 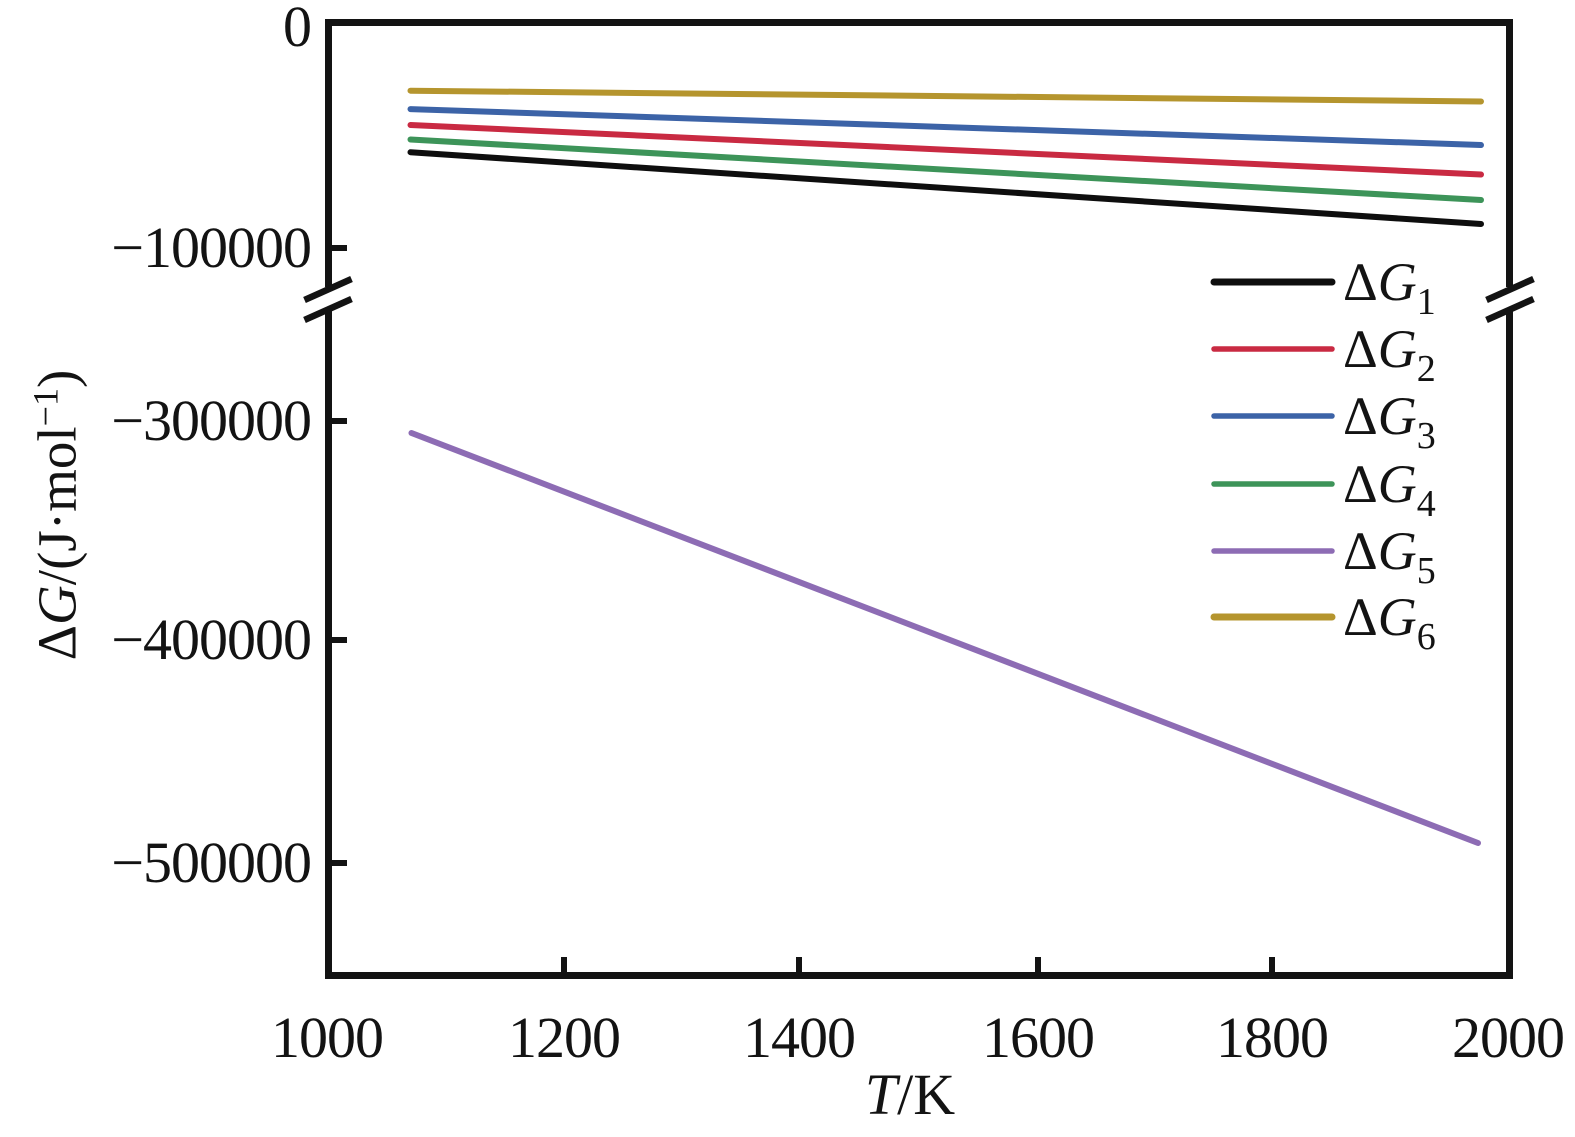 What do you see at coordinates (564, 1037) in the screenshot?
I see `svg-text: 1200` at bounding box center [564, 1037].